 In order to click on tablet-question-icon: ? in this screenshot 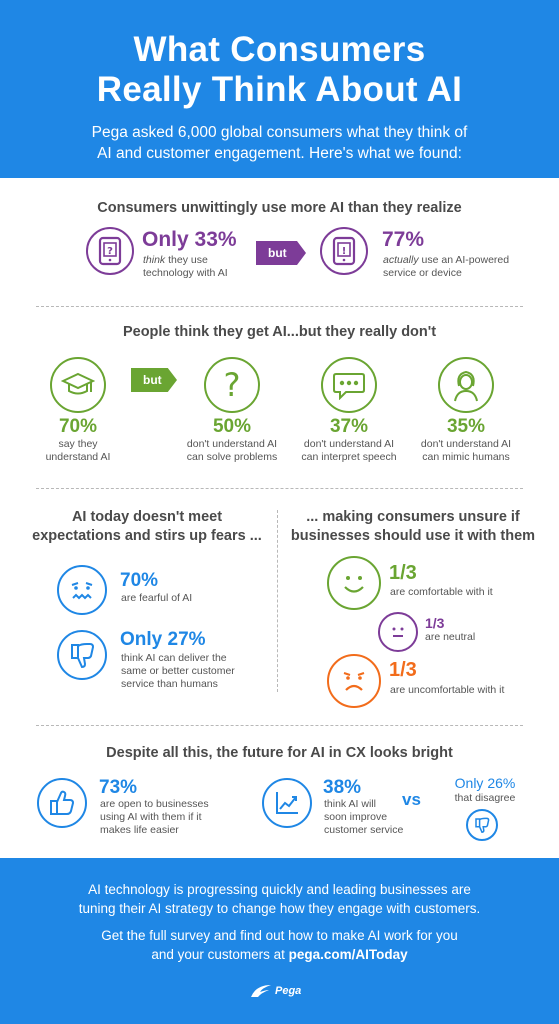, I will do `click(110, 251)`.